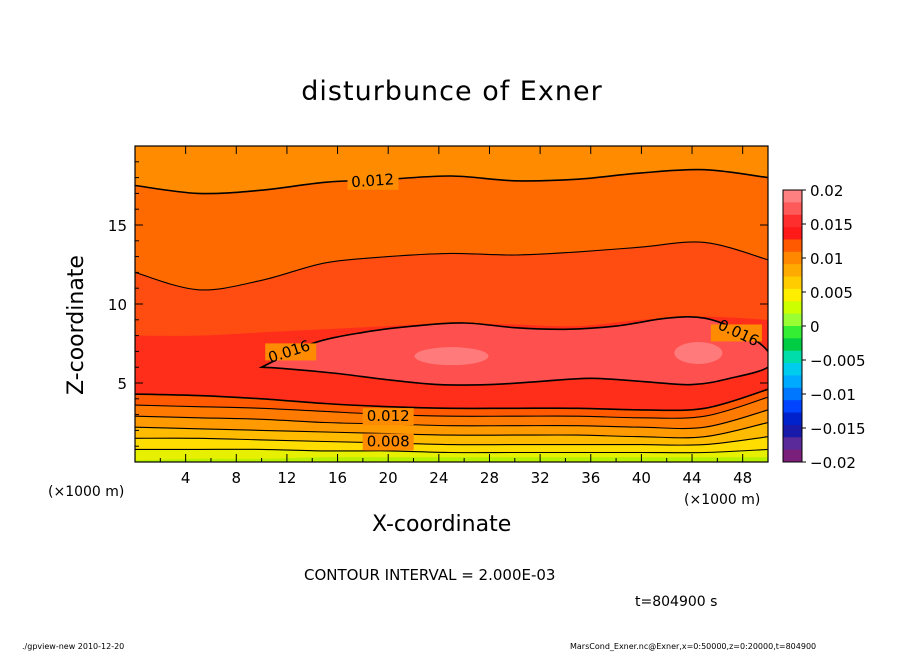  I want to click on contour-label-0016-left-bg, so click(291, 352).